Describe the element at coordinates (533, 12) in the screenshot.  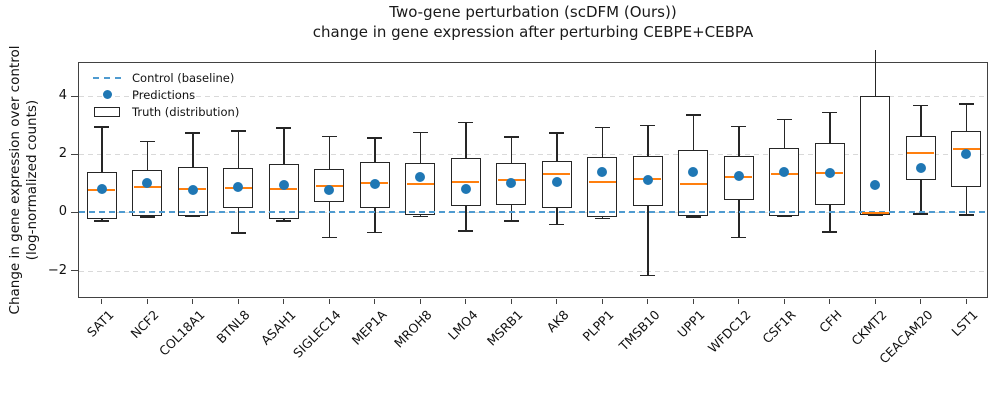
I see `chart-title-line1: Two-gene perturbation (scDFM (Ours))` at that location.